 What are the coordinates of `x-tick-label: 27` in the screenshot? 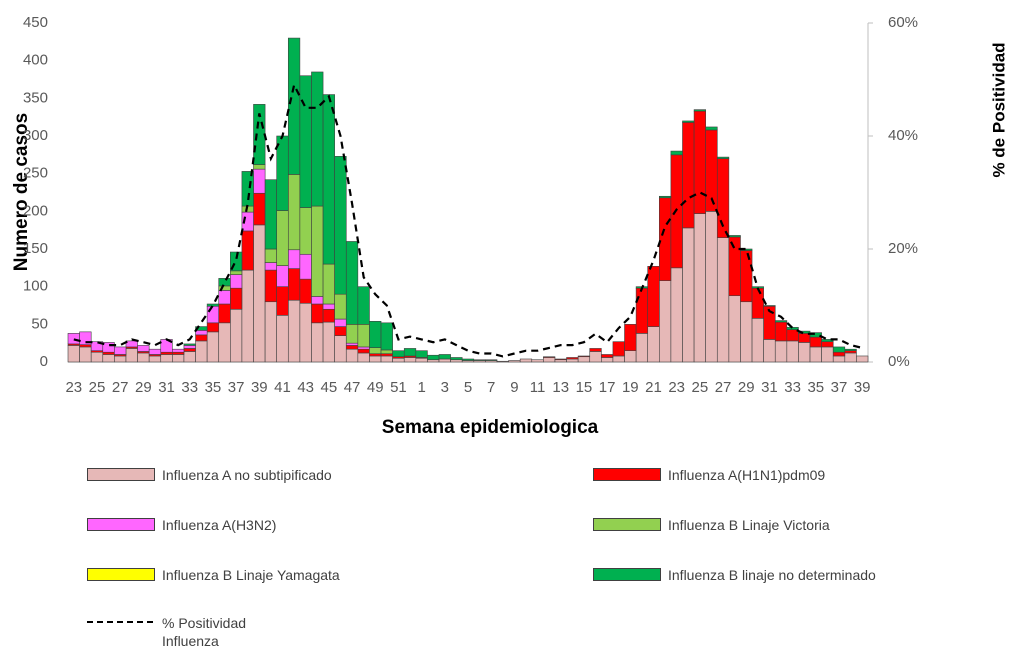 It's located at (723, 387).